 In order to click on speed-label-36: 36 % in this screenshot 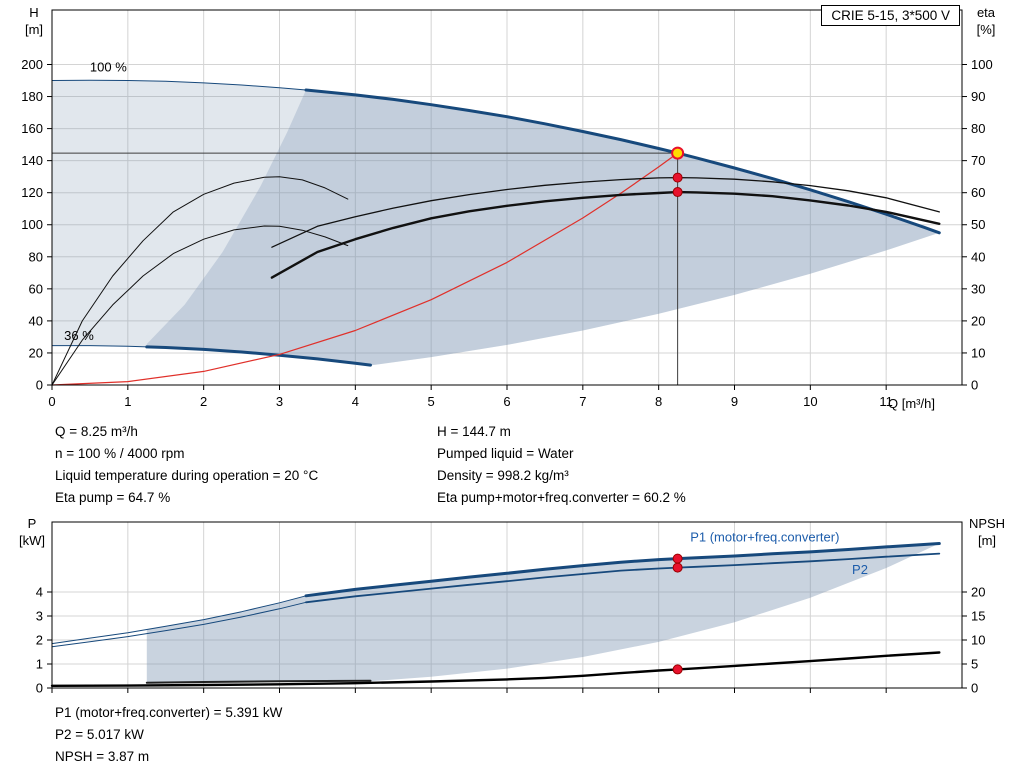, I will do `click(79, 335)`.